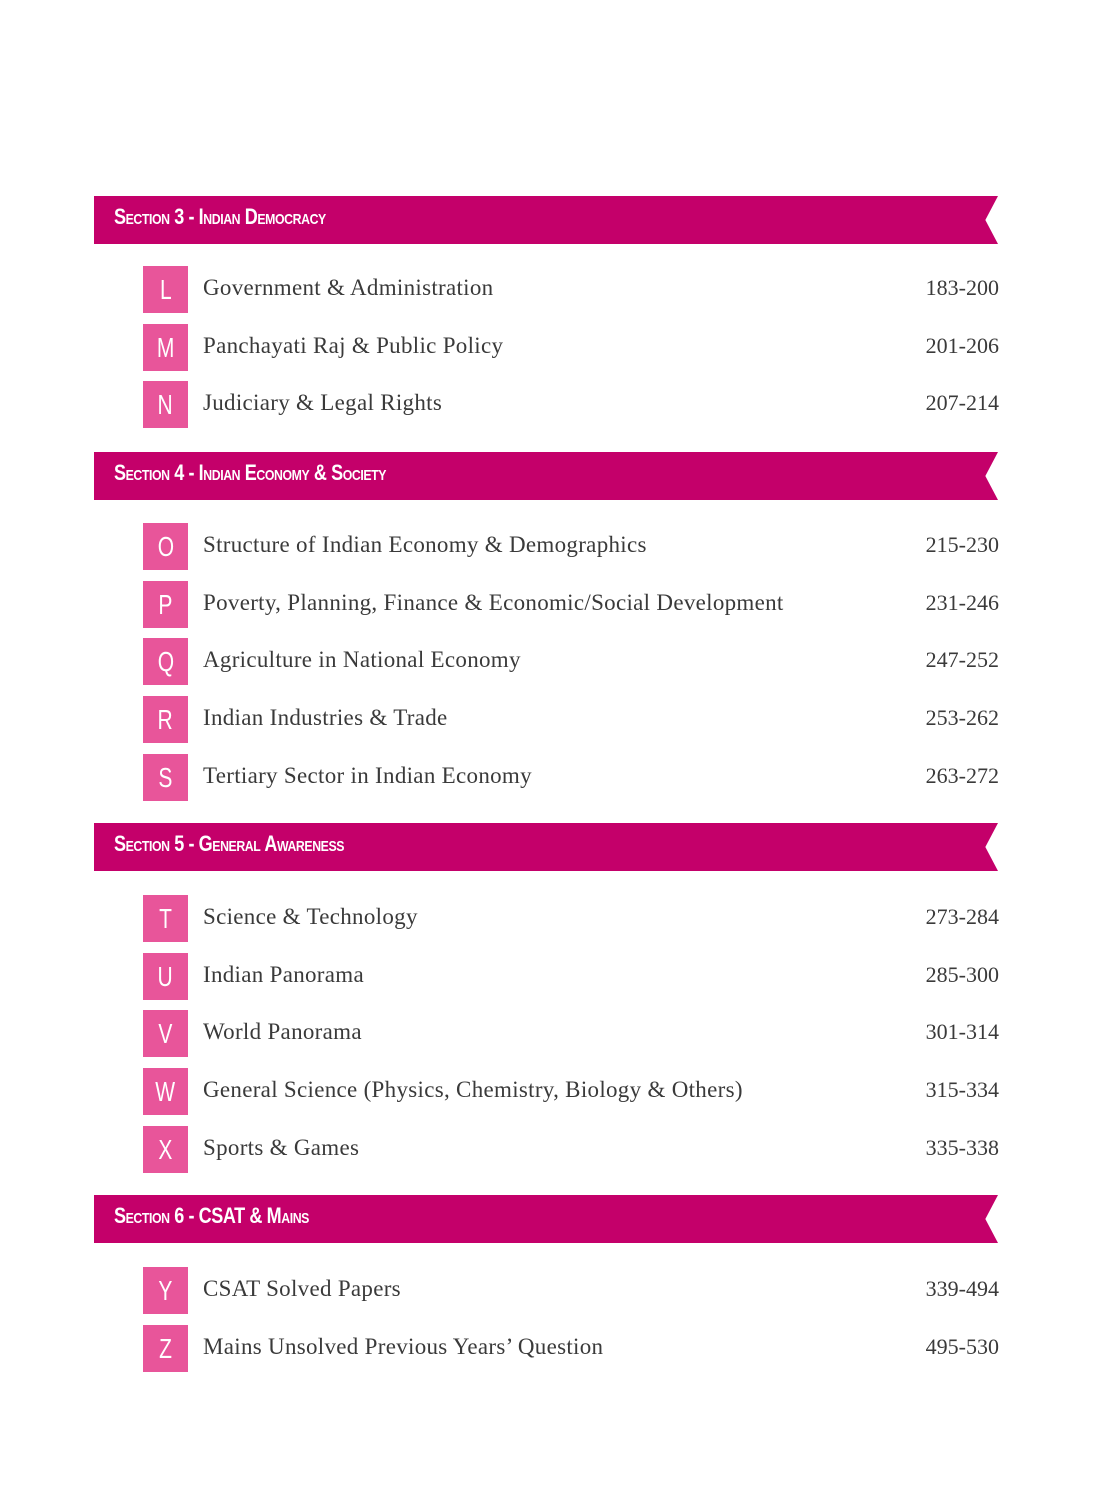  What do you see at coordinates (962, 345) in the screenshot?
I see `chapter-pages: 201-206` at bounding box center [962, 345].